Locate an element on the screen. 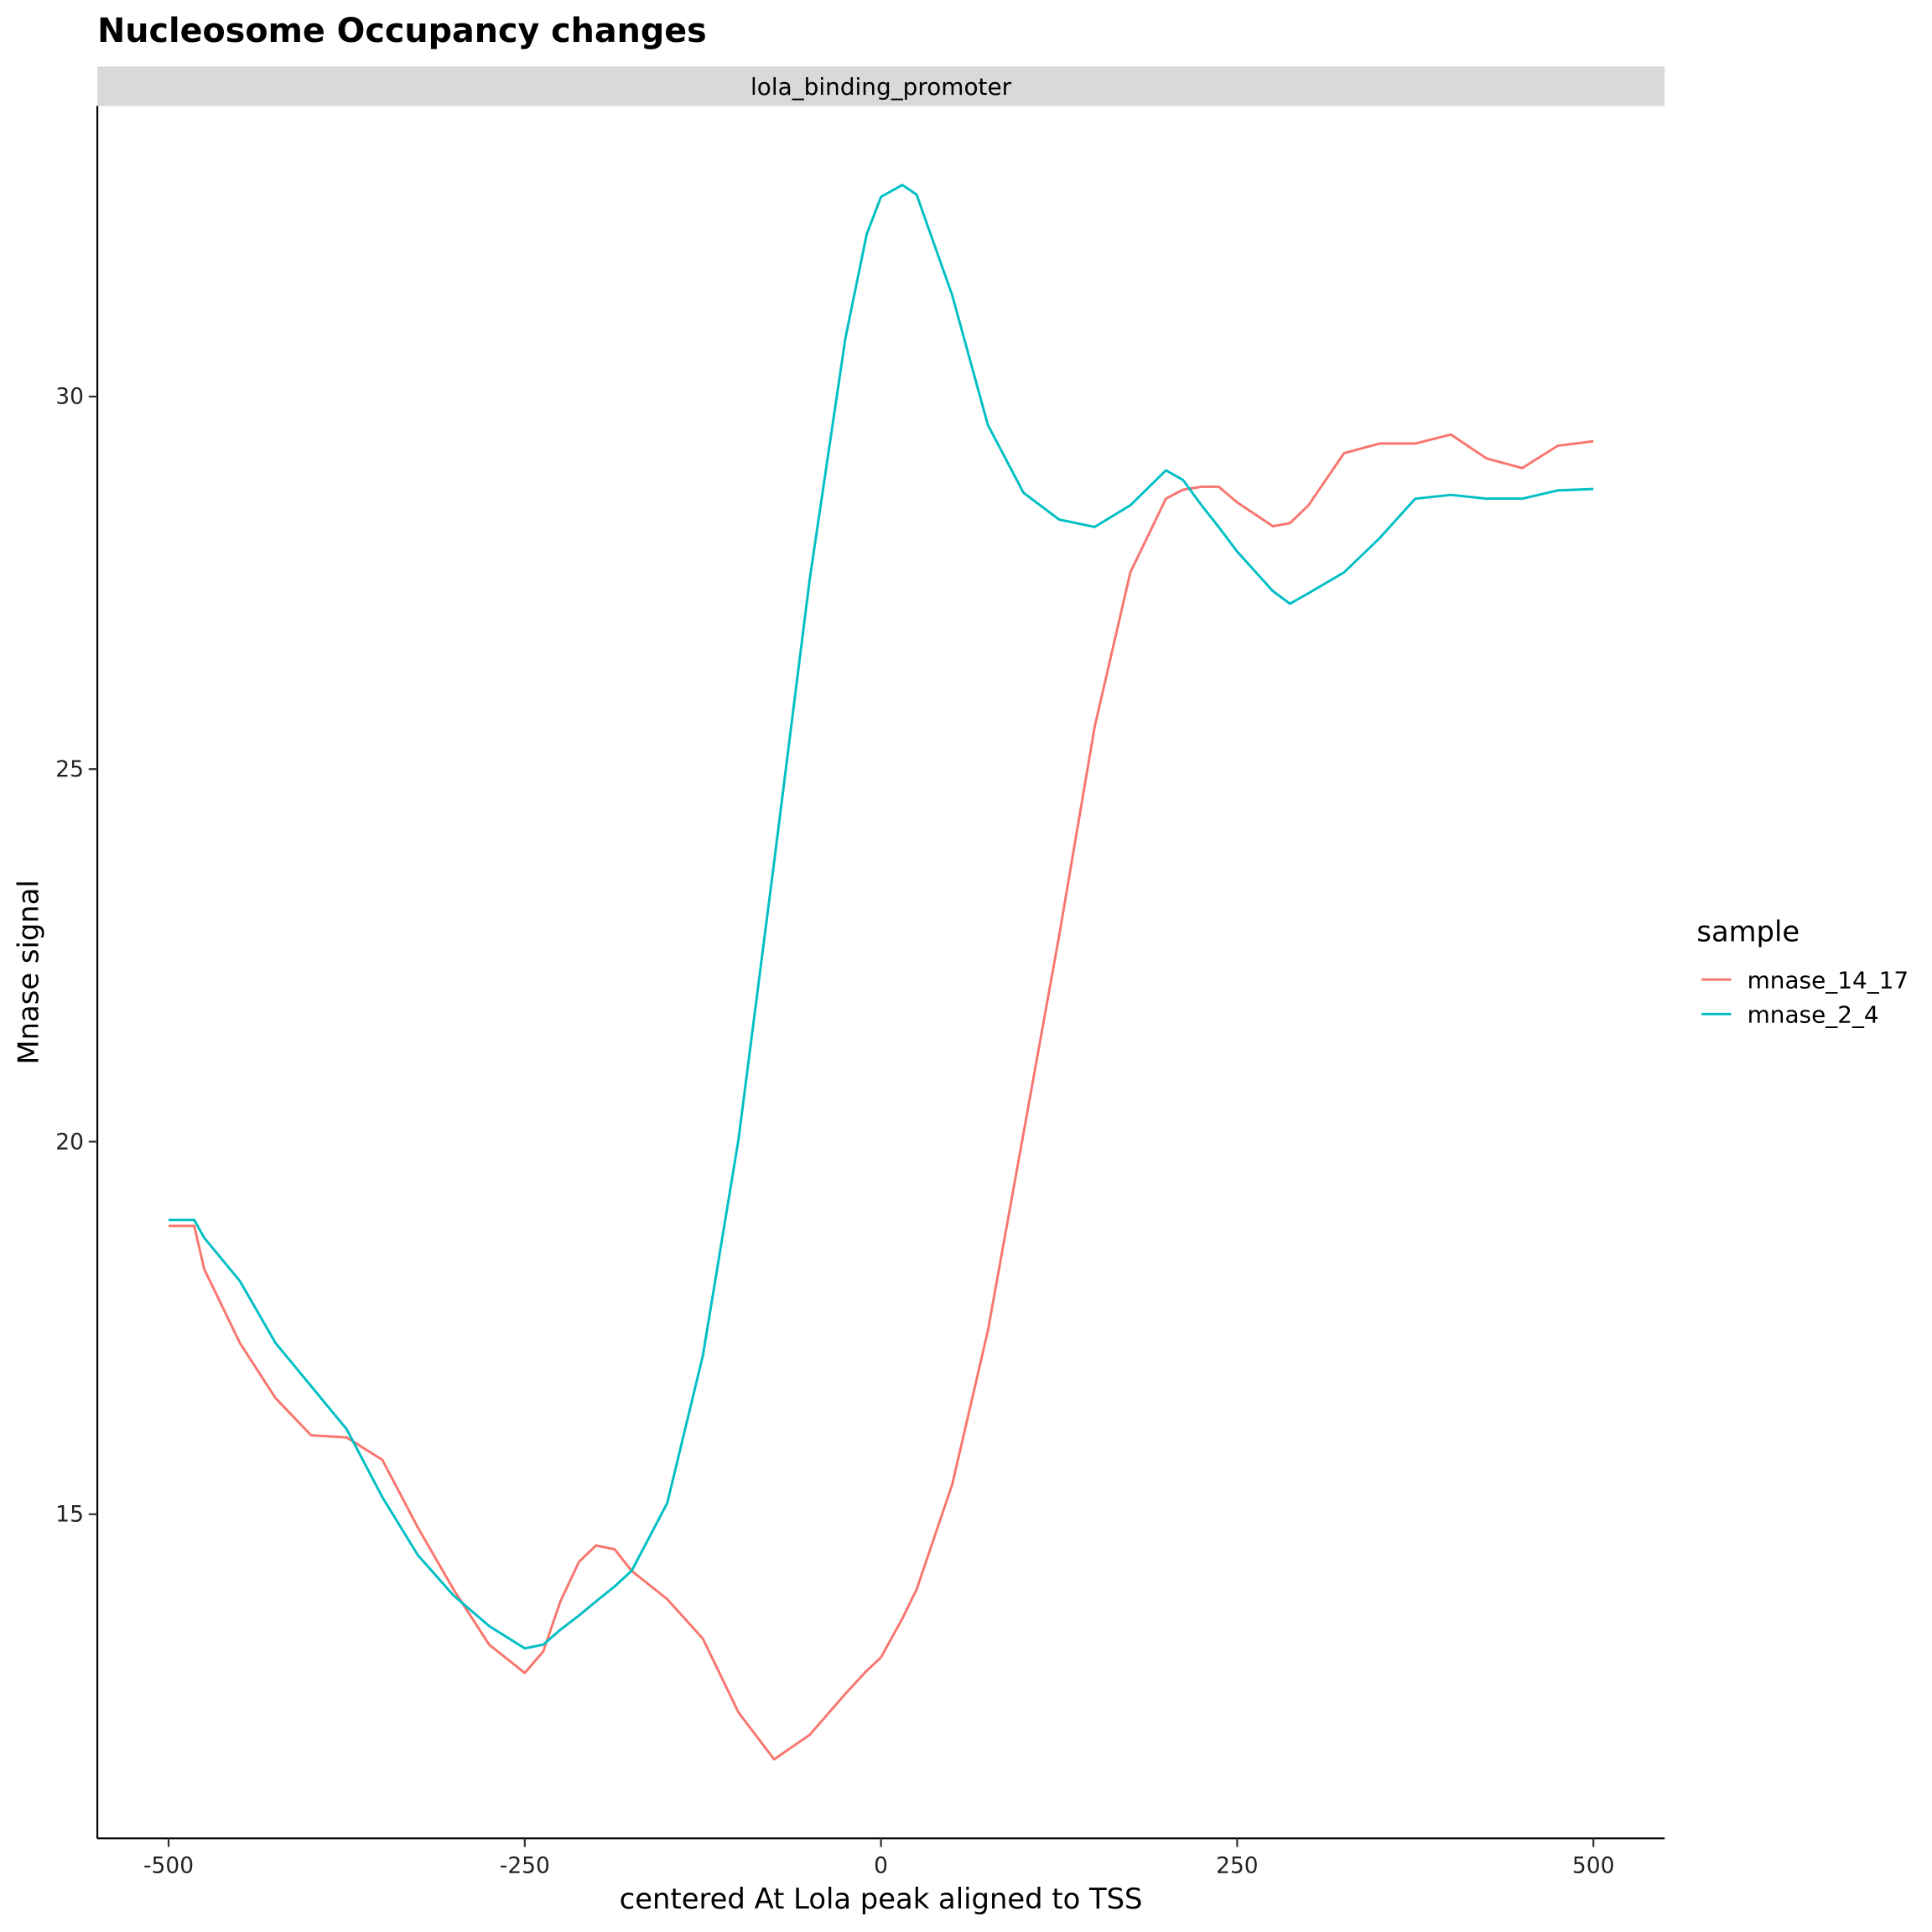 This screenshot has height=1932, width=1932. x-axis-title: centered At Lola peak aligned to TSS is located at coordinates (881, 1899).